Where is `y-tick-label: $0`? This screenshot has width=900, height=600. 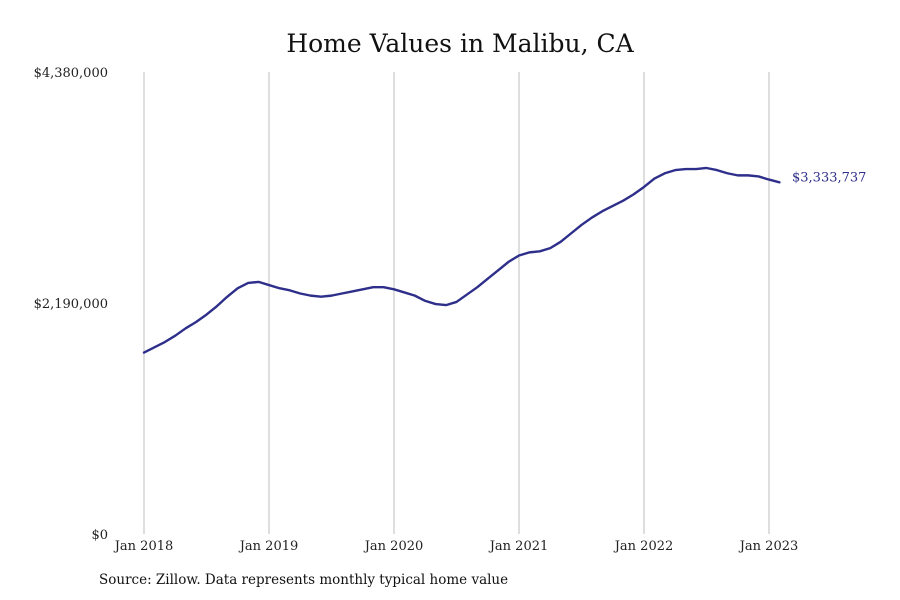
y-tick-label: $0 is located at coordinates (99, 535).